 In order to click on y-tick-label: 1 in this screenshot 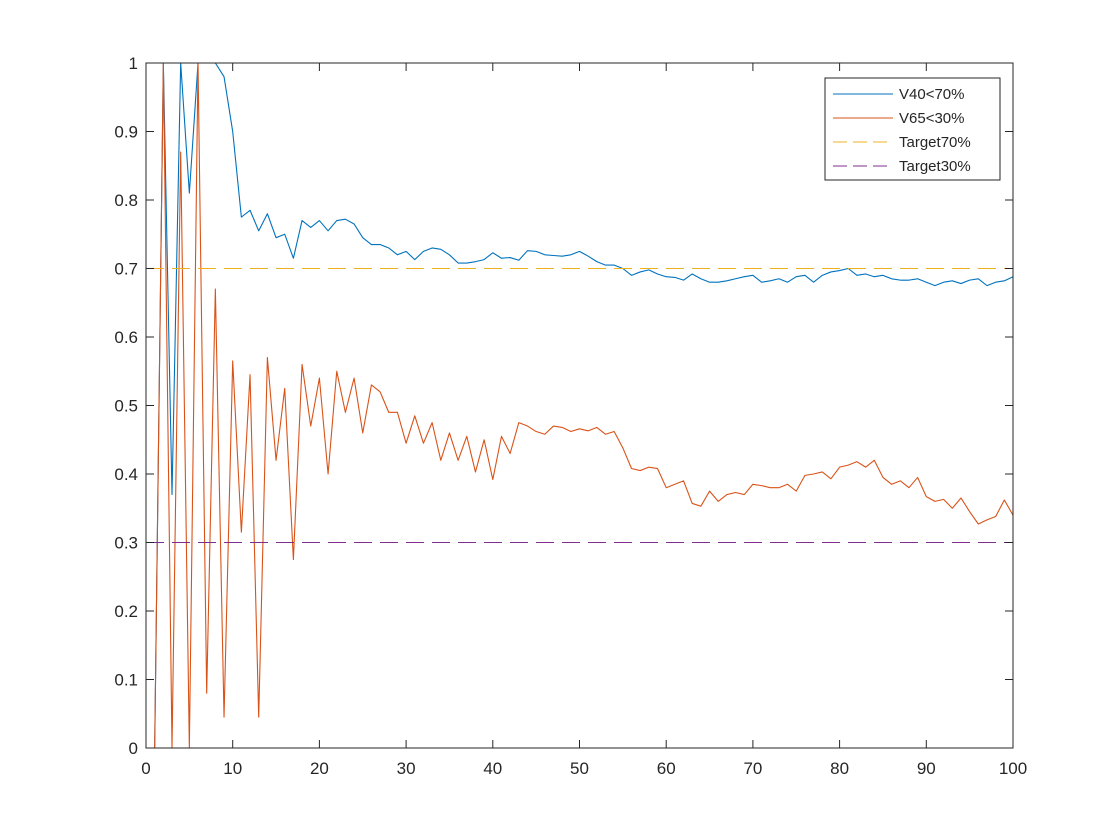, I will do `click(133, 63)`.